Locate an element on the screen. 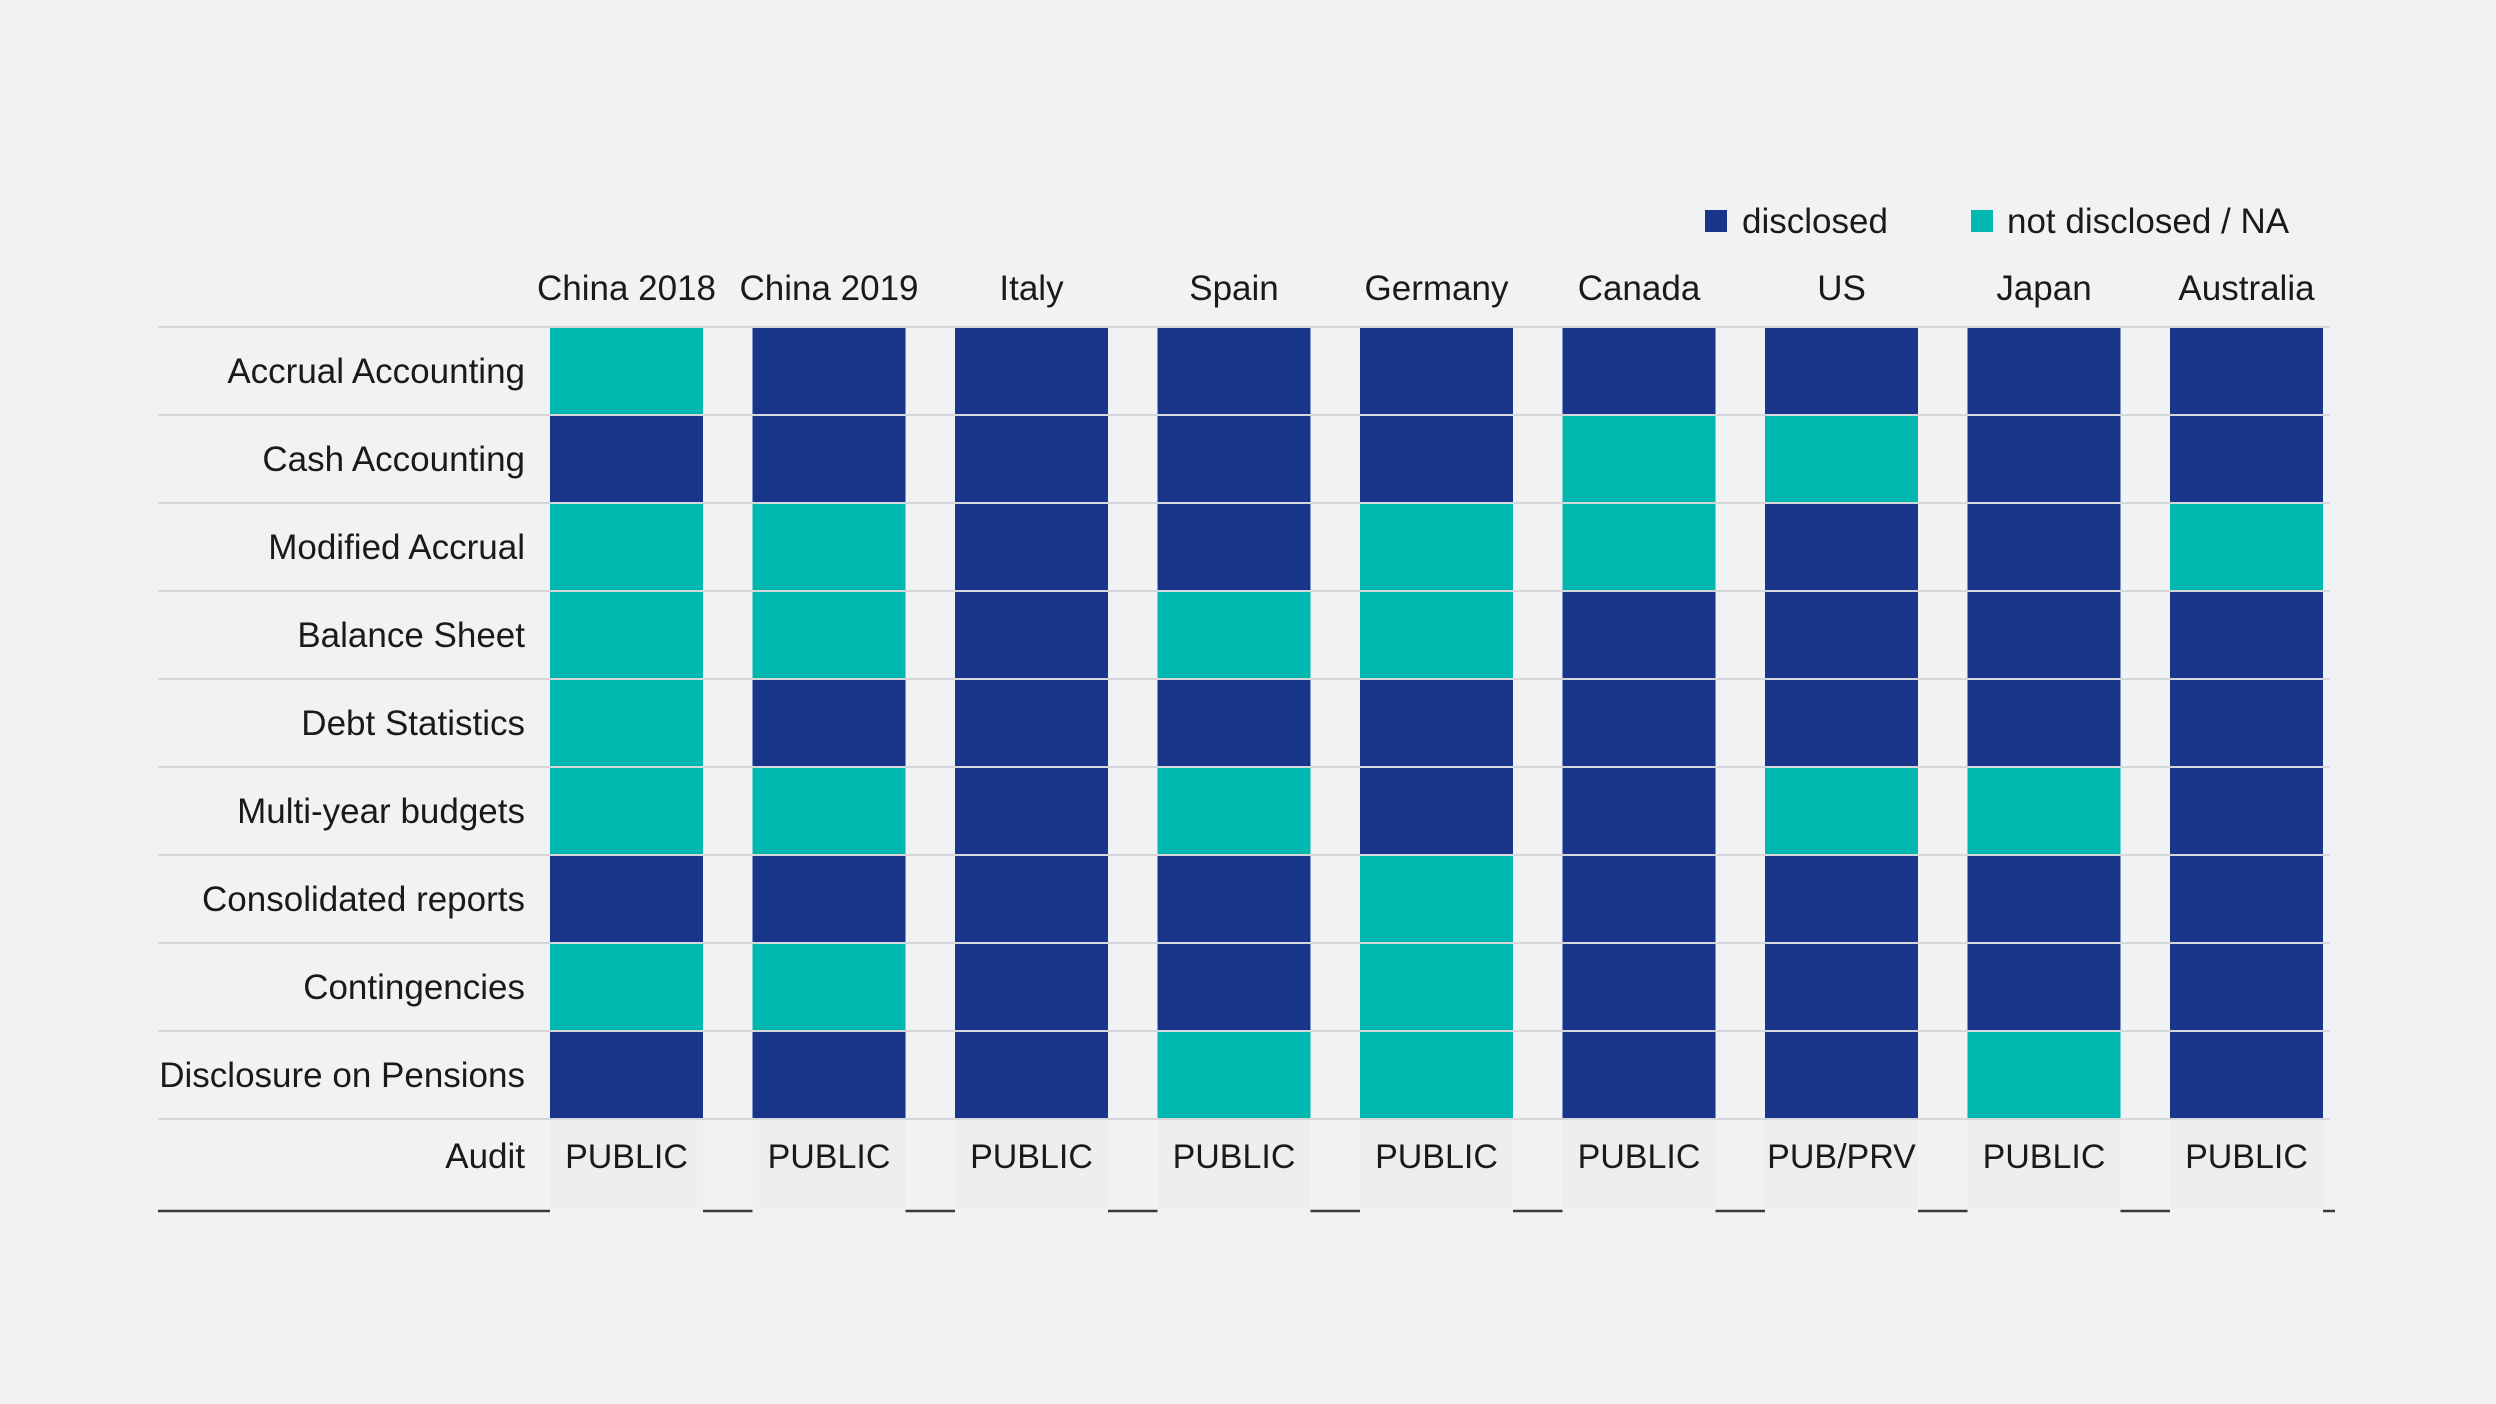  row-label: Debt Statistics is located at coordinates (413, 723).